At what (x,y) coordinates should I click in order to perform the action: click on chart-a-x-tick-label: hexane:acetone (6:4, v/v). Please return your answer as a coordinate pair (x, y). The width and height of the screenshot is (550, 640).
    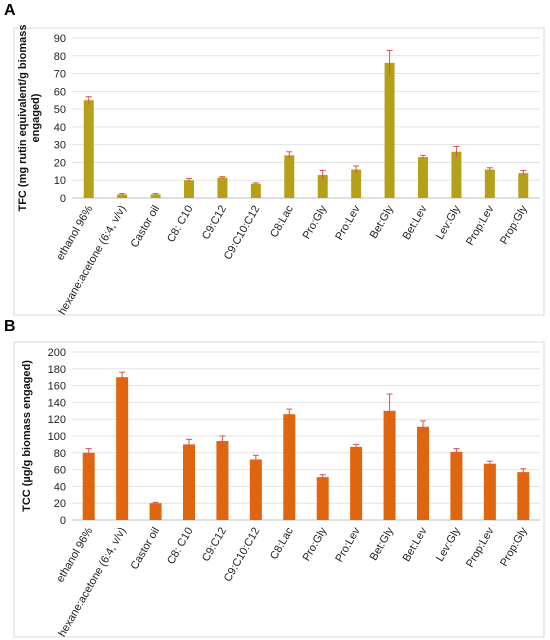
    Looking at the image, I should click on (92, 261).